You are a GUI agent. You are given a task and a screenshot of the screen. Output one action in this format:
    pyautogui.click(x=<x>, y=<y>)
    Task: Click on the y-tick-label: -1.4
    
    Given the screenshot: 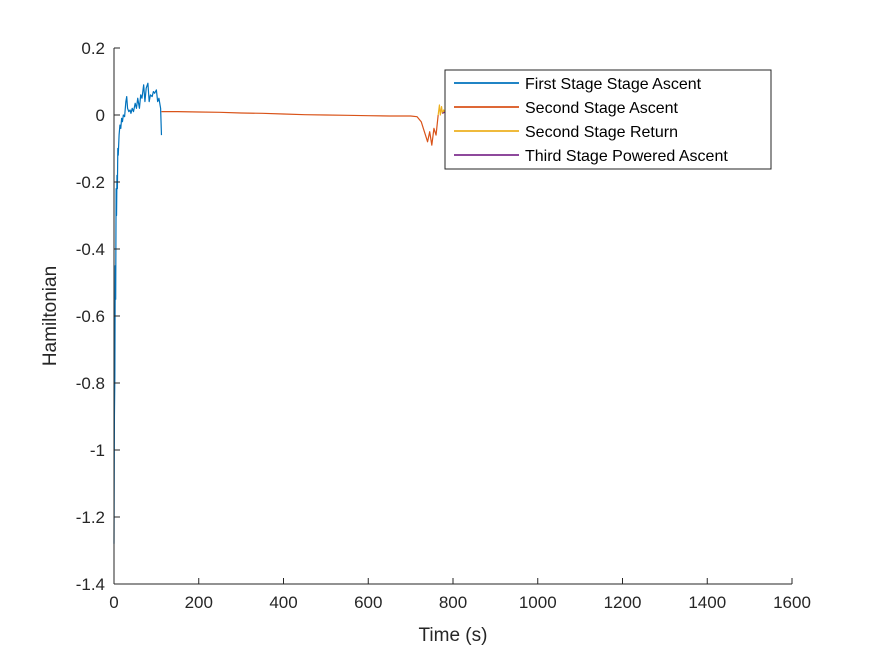 What is the action you would take?
    pyautogui.click(x=90, y=584)
    